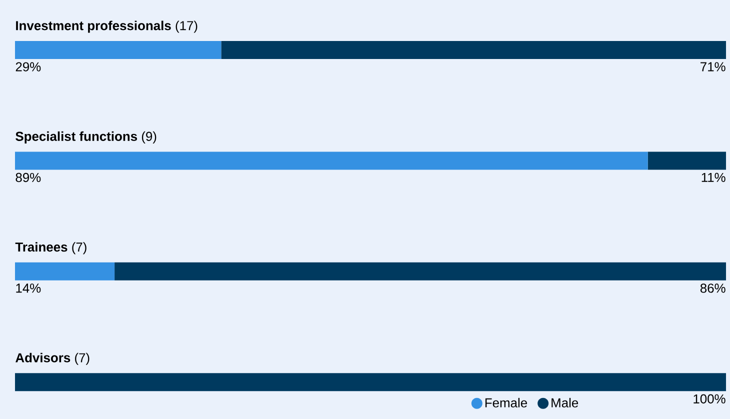  Describe the element at coordinates (107, 26) in the screenshot. I see `y-tick-label: Investment professionals (17)` at that location.